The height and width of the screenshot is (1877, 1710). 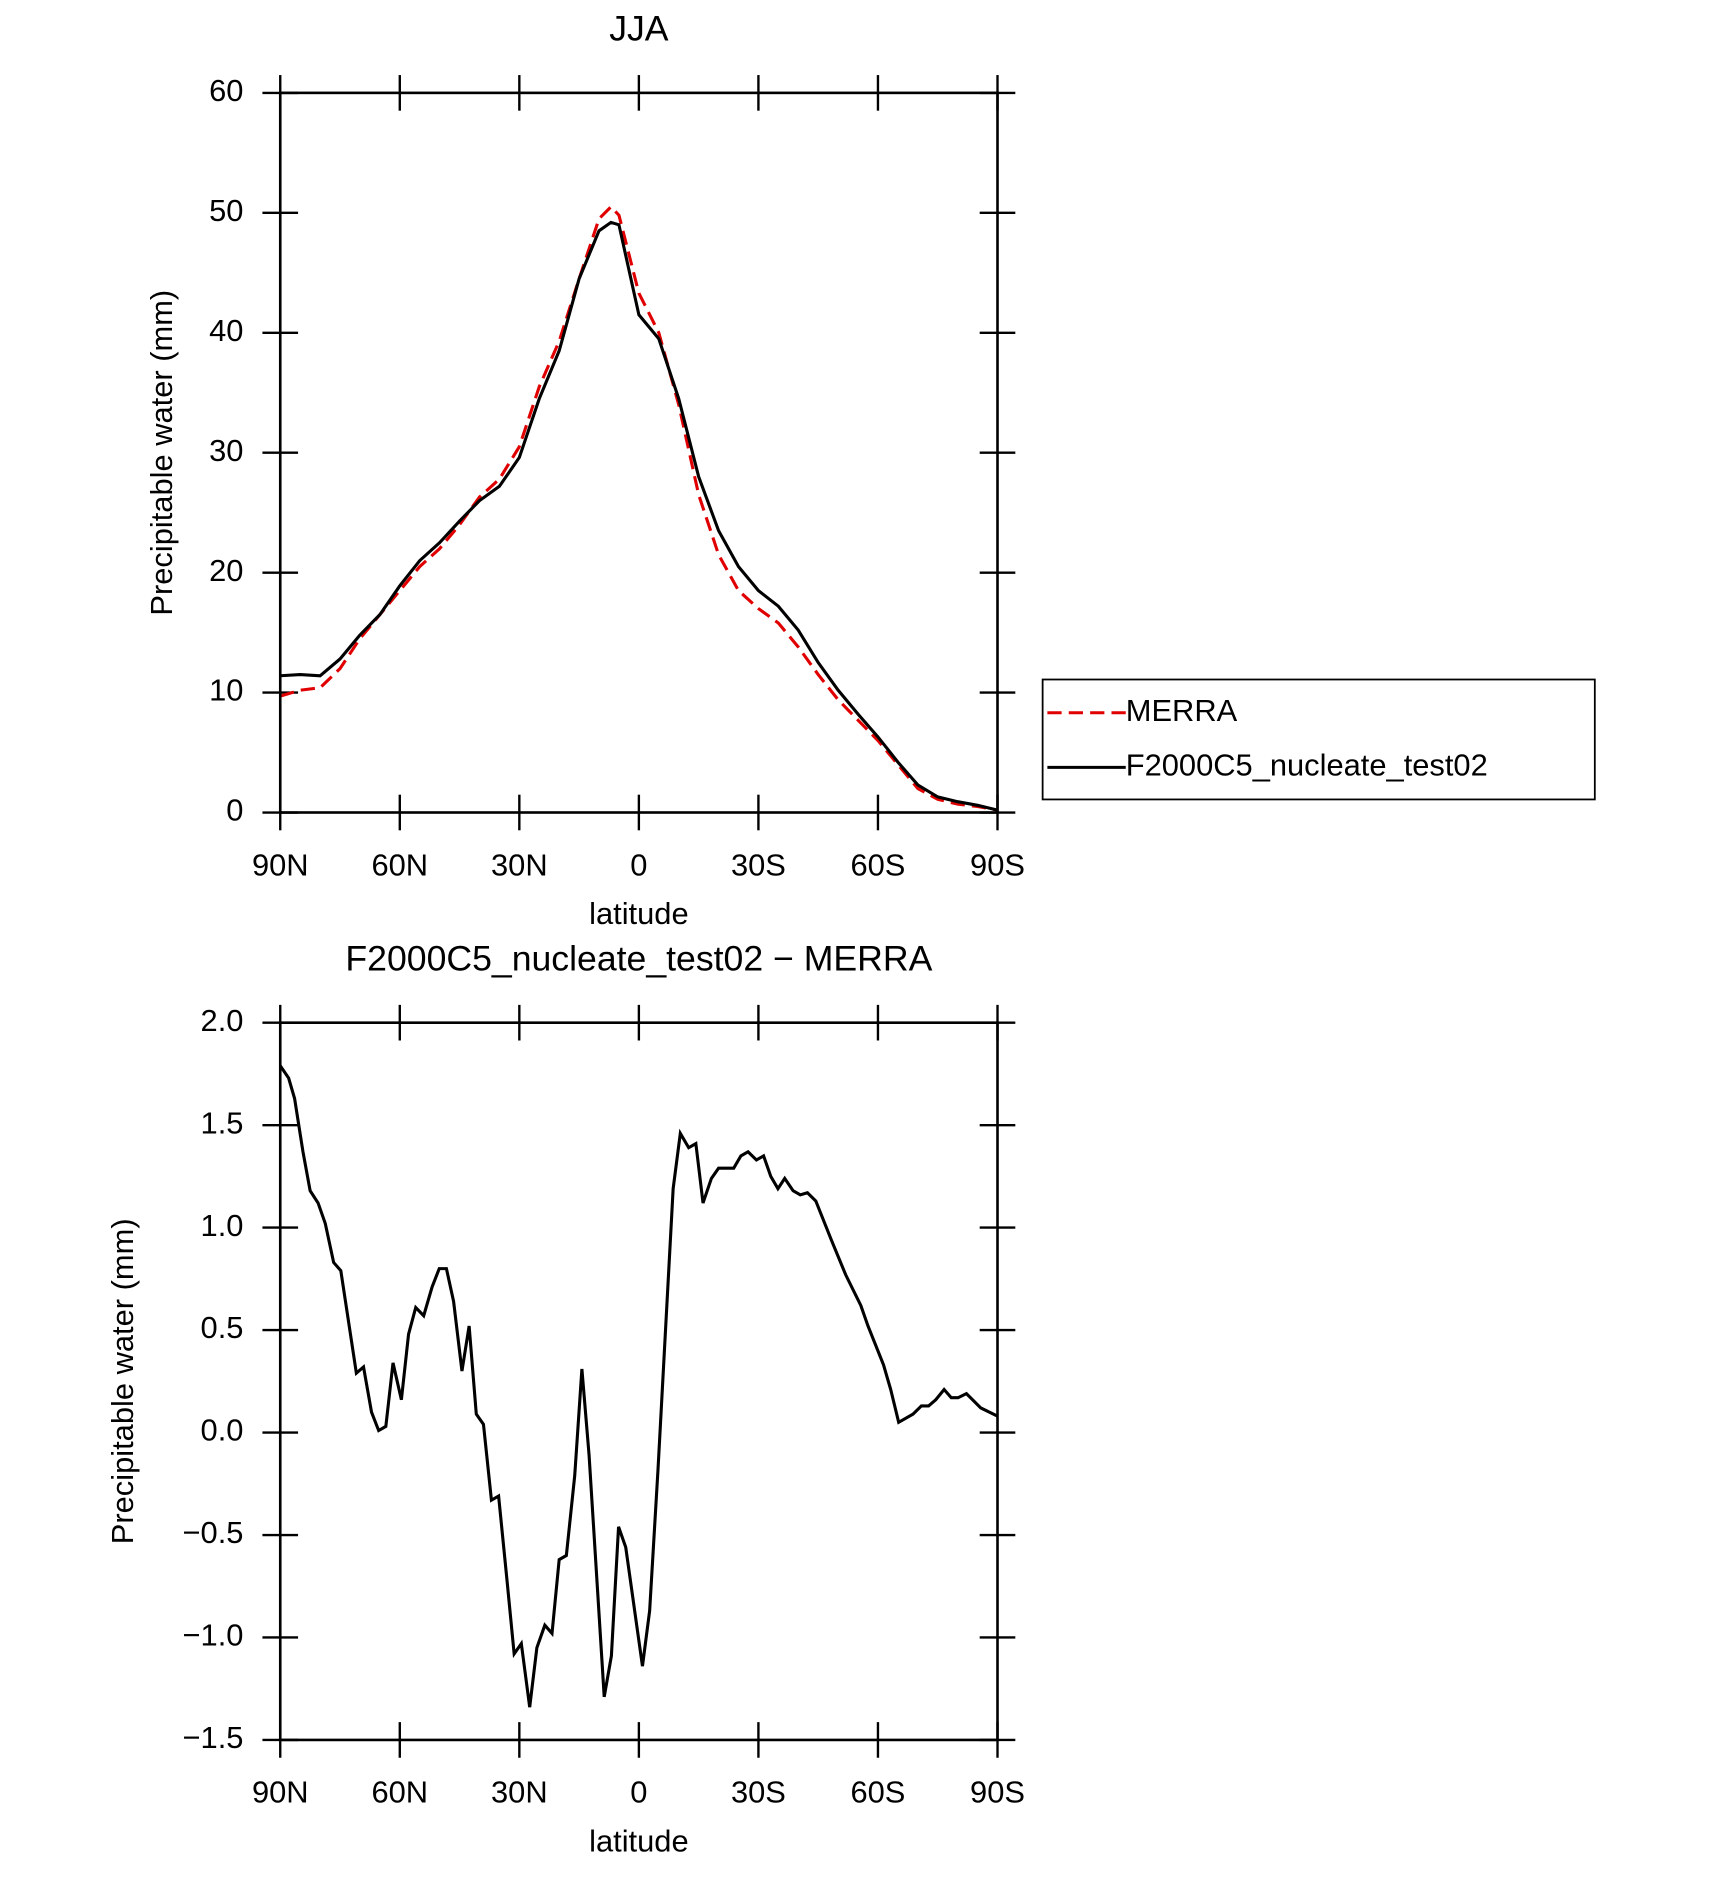 I want to click on y-tick-label: 1.0, so click(x=222, y=1225).